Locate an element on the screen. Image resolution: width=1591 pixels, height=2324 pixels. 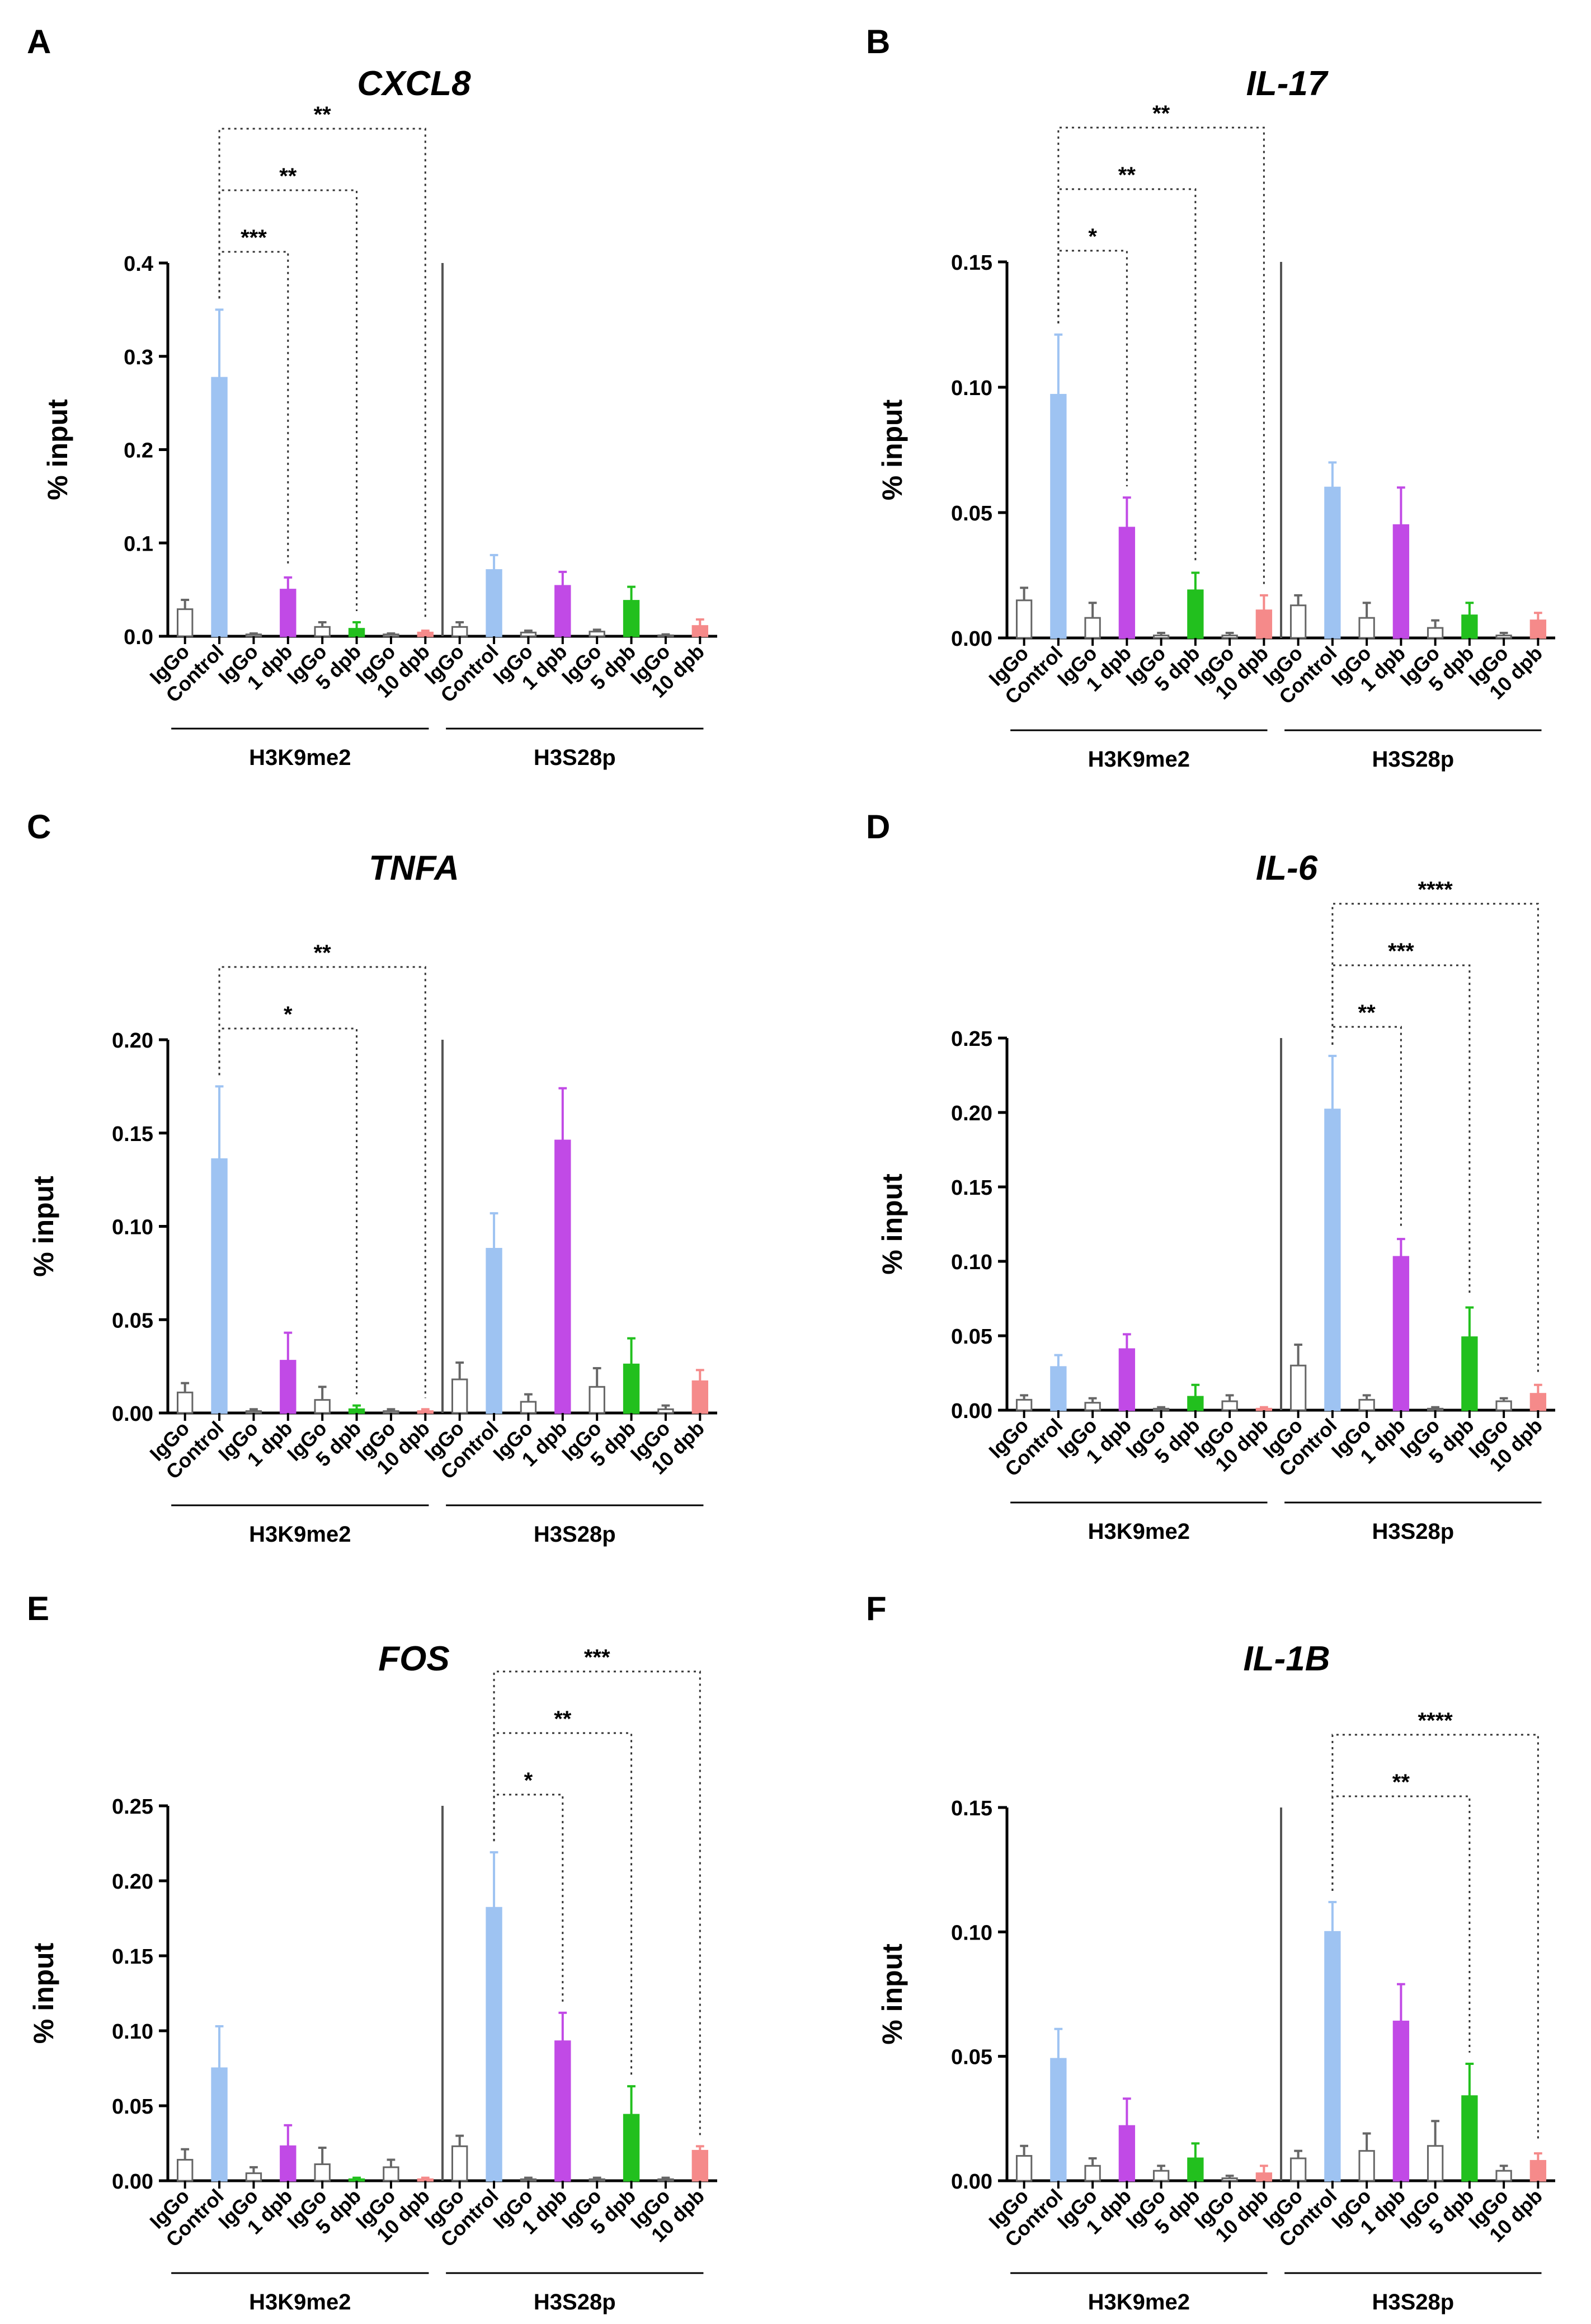
y-tick-label: 0.0 is located at coordinates (138, 638).